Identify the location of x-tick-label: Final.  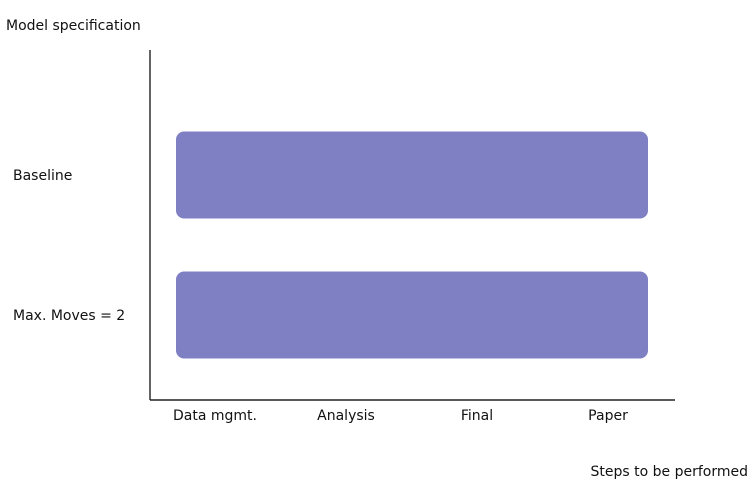
(477, 416).